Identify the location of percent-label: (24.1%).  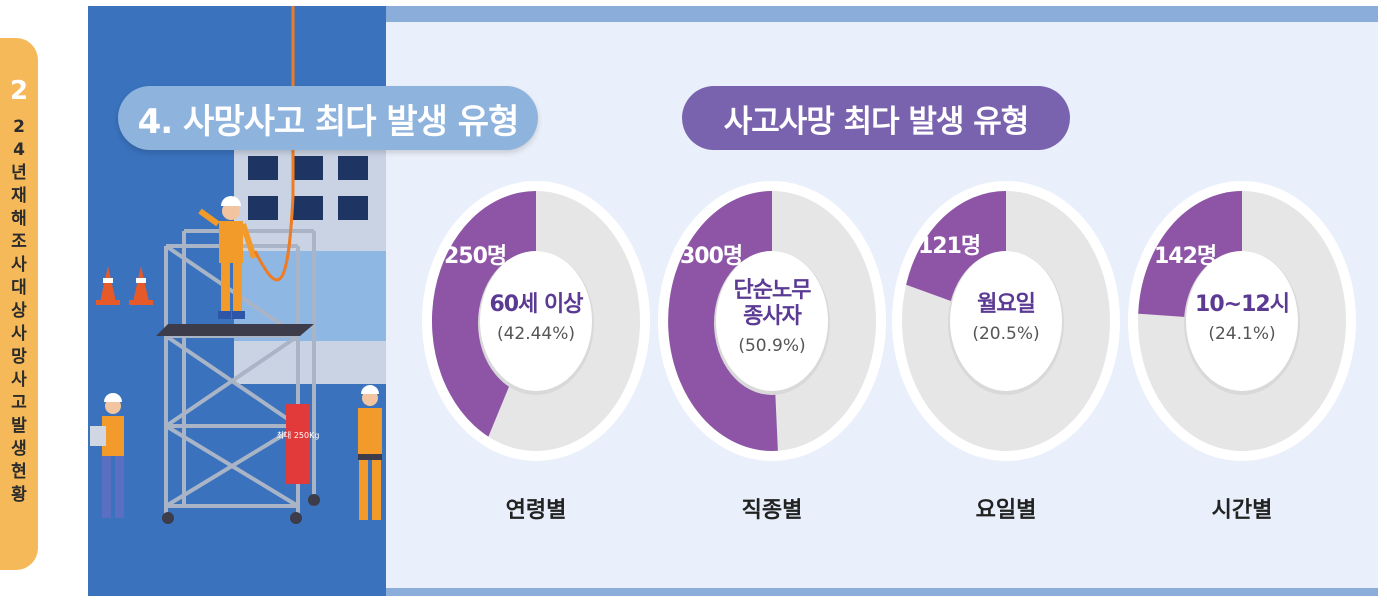
(1242, 334).